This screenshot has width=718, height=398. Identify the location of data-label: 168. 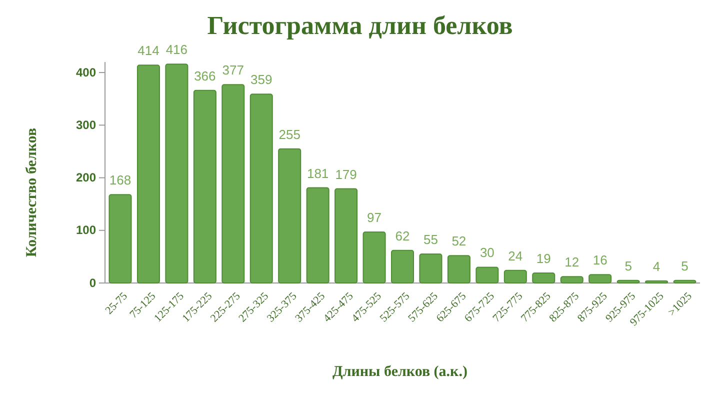
(120, 180).